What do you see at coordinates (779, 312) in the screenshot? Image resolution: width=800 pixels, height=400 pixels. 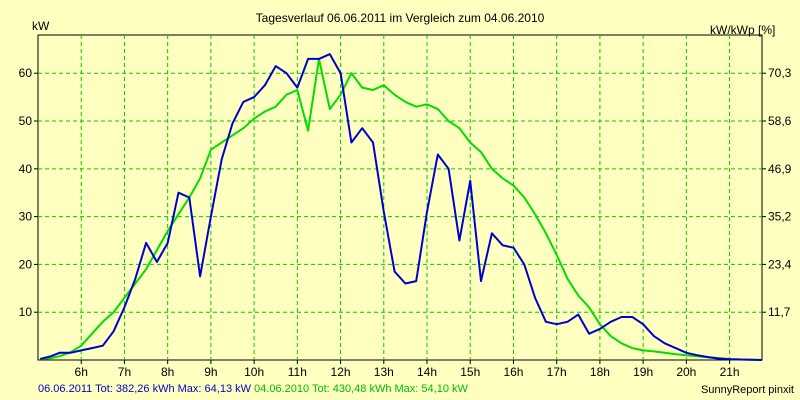 I see `y-tick-label-right: 11,7` at bounding box center [779, 312].